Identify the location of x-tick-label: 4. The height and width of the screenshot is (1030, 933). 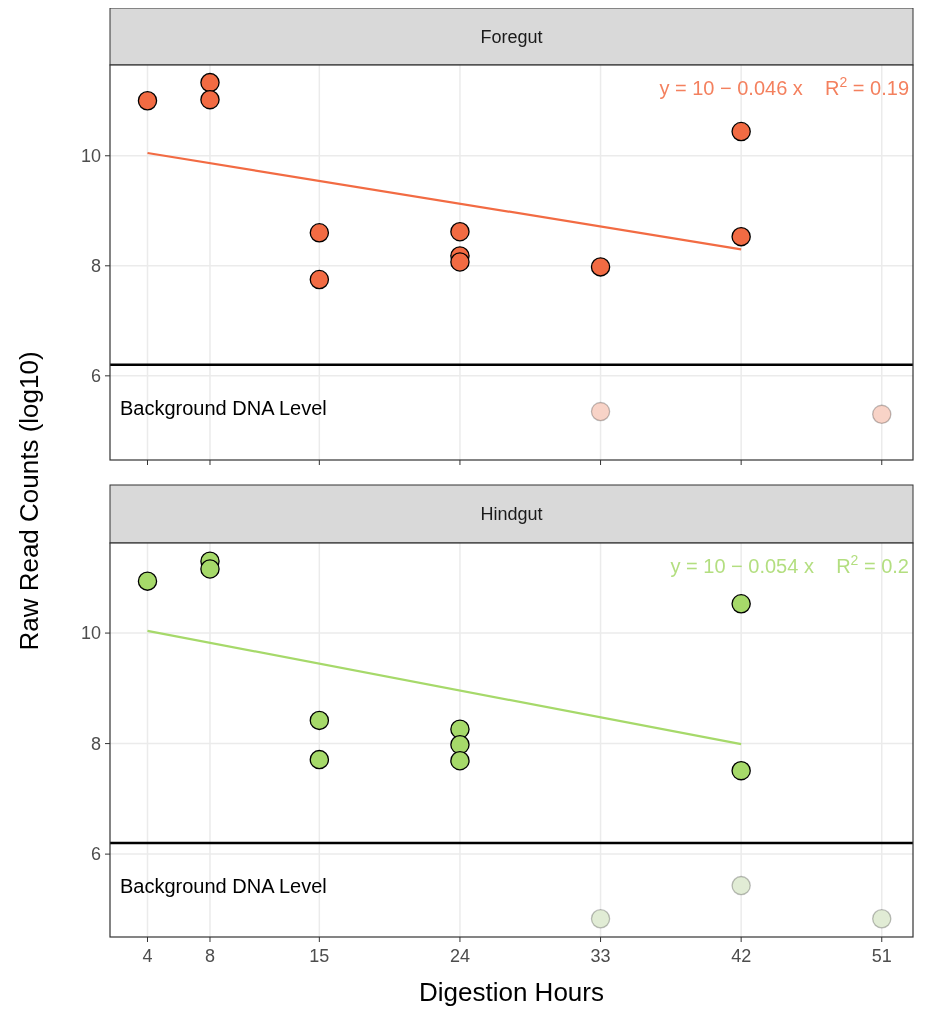
(147, 956).